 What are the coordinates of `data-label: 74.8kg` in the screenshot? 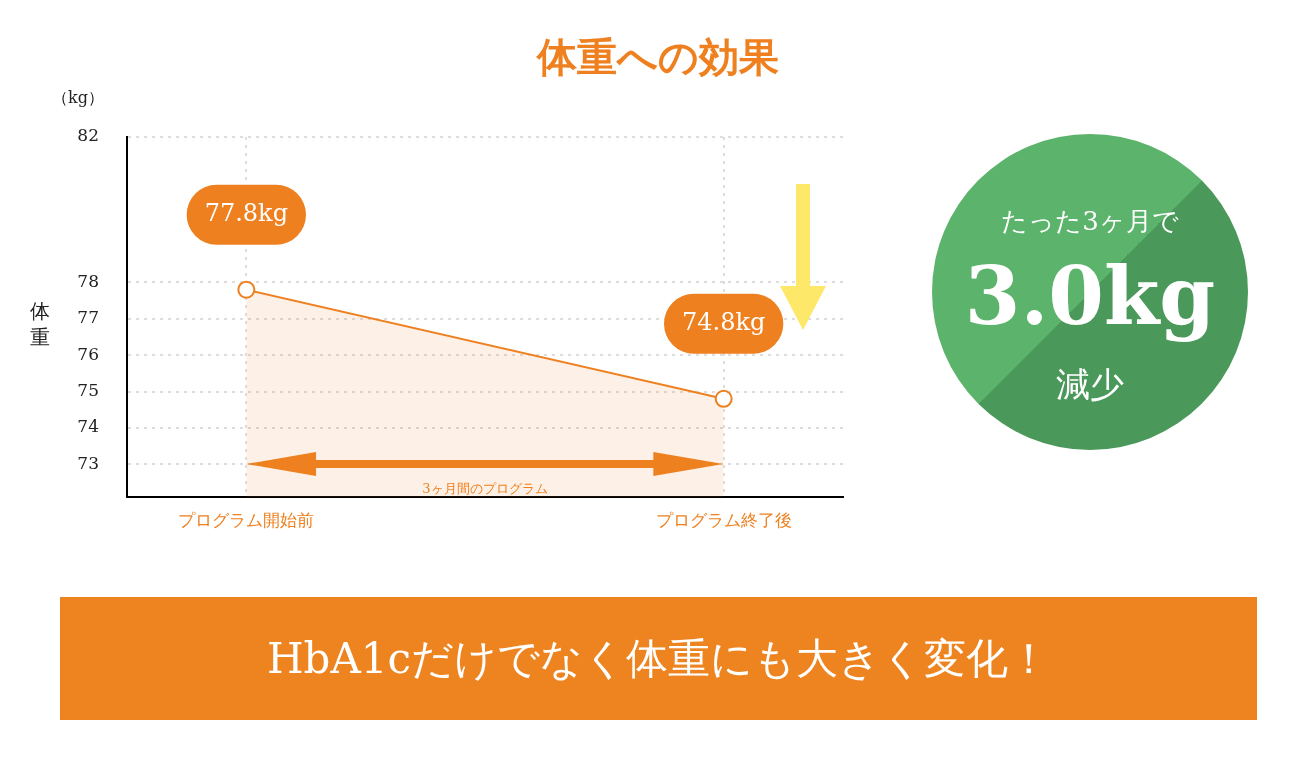 It's located at (723, 322).